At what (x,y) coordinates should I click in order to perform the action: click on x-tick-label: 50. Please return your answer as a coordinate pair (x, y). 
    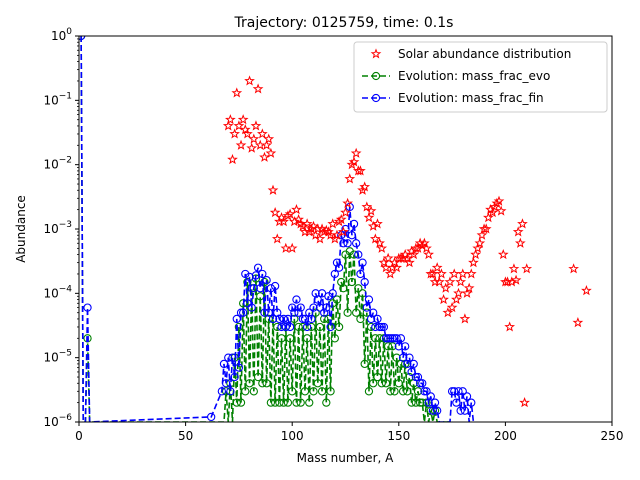
    Looking at the image, I should click on (185, 436).